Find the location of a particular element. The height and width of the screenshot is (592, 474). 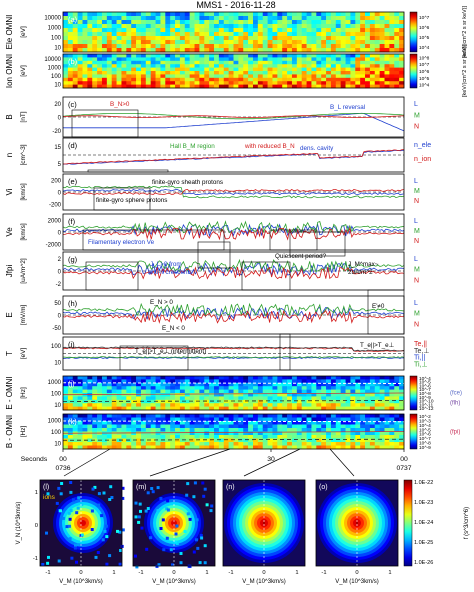

annotation-box is located at coordinates (112, 276).